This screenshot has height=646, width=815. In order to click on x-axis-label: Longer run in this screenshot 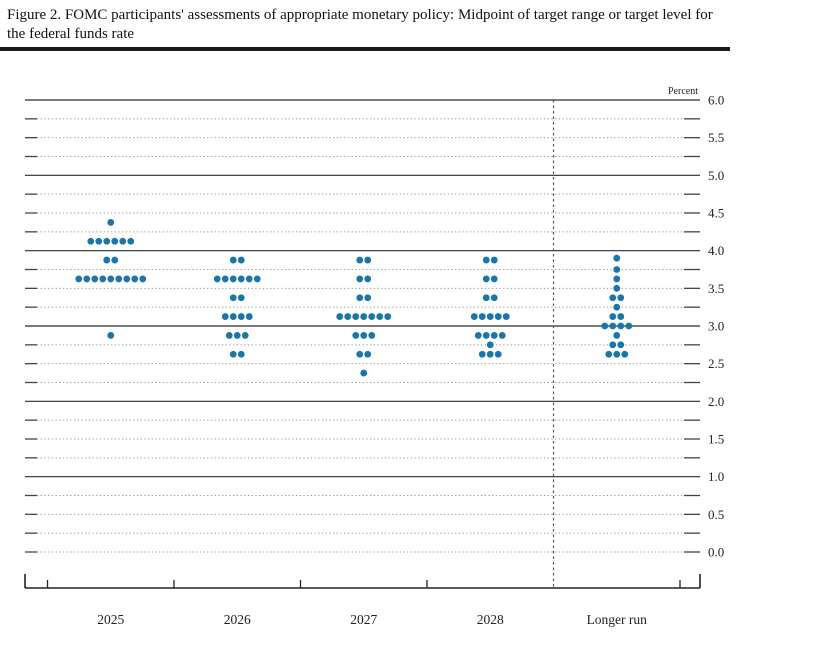, I will do `click(617, 619)`.